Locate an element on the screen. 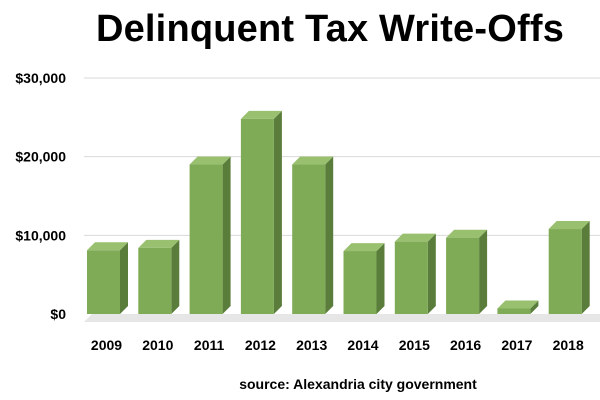 The width and height of the screenshot is (600, 400). y-tick-label: $20,000 is located at coordinates (40, 157).